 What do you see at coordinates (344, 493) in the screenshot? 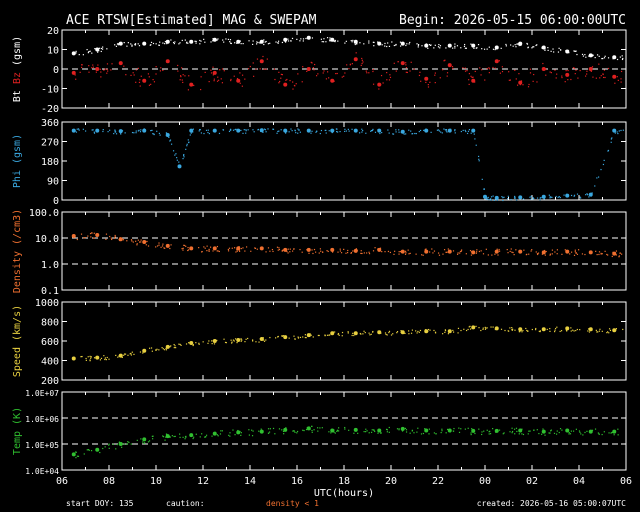
I see `x-axis-label: UTC(hours)` at bounding box center [344, 493].